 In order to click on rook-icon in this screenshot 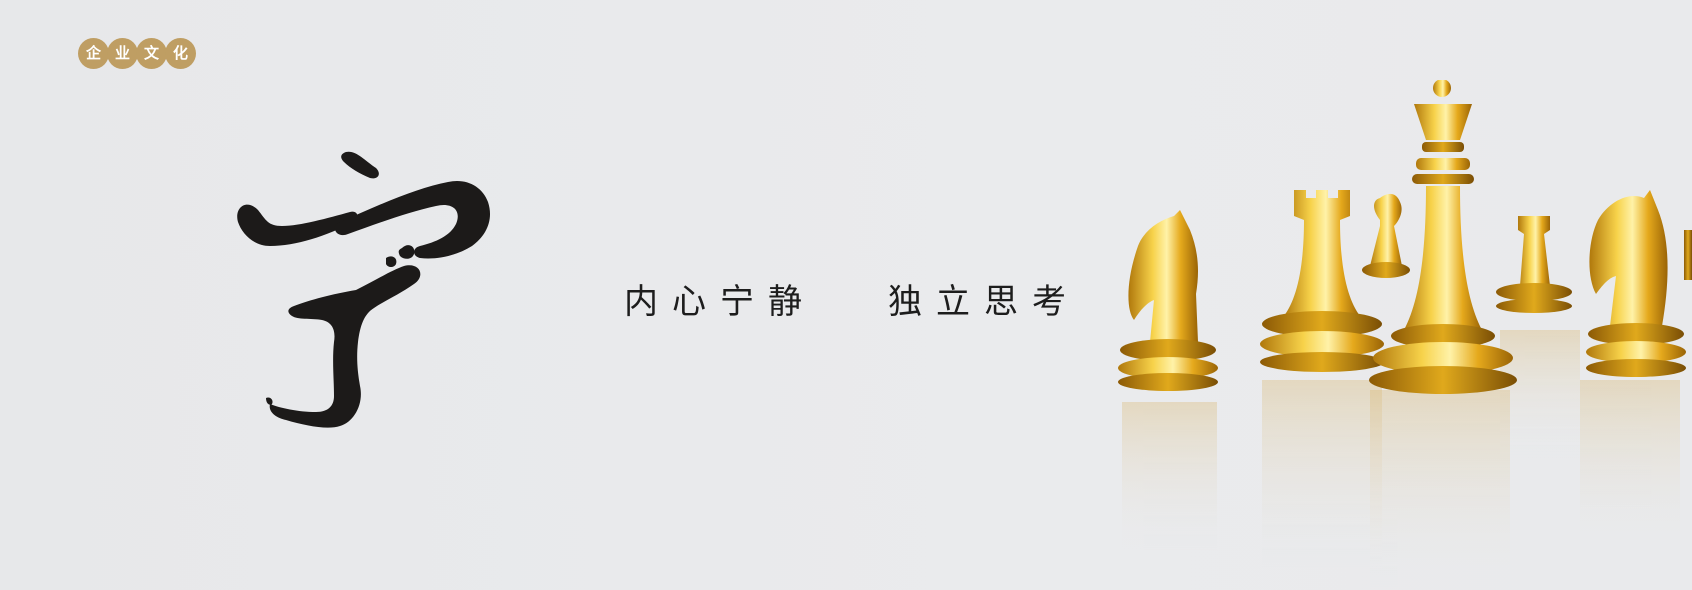, I will do `click(1322, 281)`.